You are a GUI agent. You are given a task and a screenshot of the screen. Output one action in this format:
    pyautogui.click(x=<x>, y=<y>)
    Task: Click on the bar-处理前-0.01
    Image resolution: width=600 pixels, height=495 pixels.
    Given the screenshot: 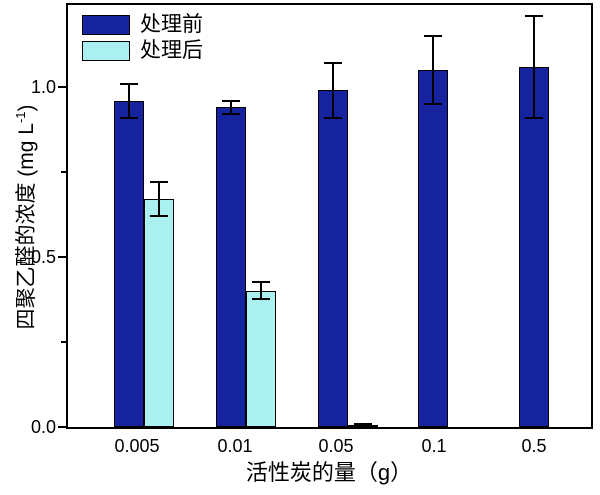 What is the action you would take?
    pyautogui.click(x=231, y=267)
    